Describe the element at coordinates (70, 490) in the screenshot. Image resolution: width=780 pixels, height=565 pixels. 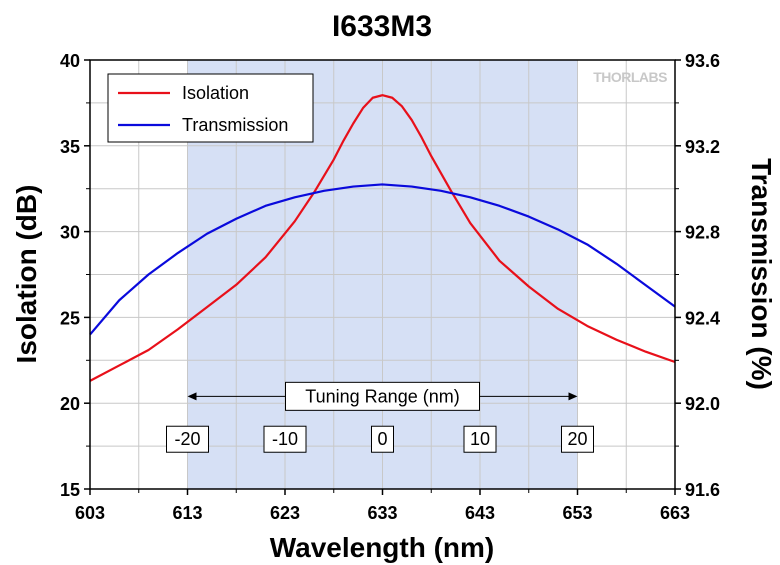
I see `left-y-tick-label: 15` at that location.